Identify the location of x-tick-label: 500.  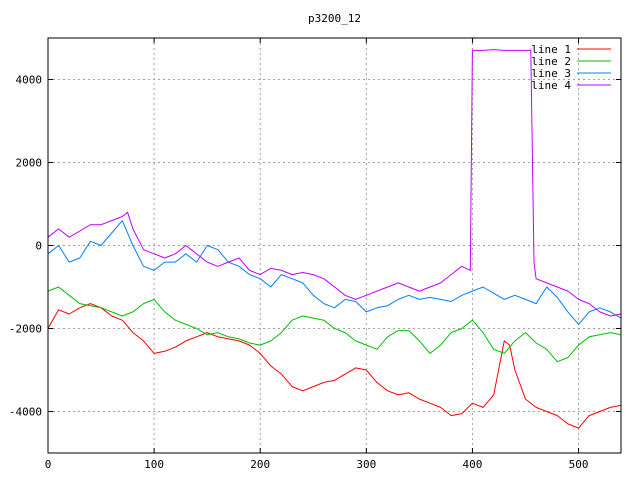
(579, 464).